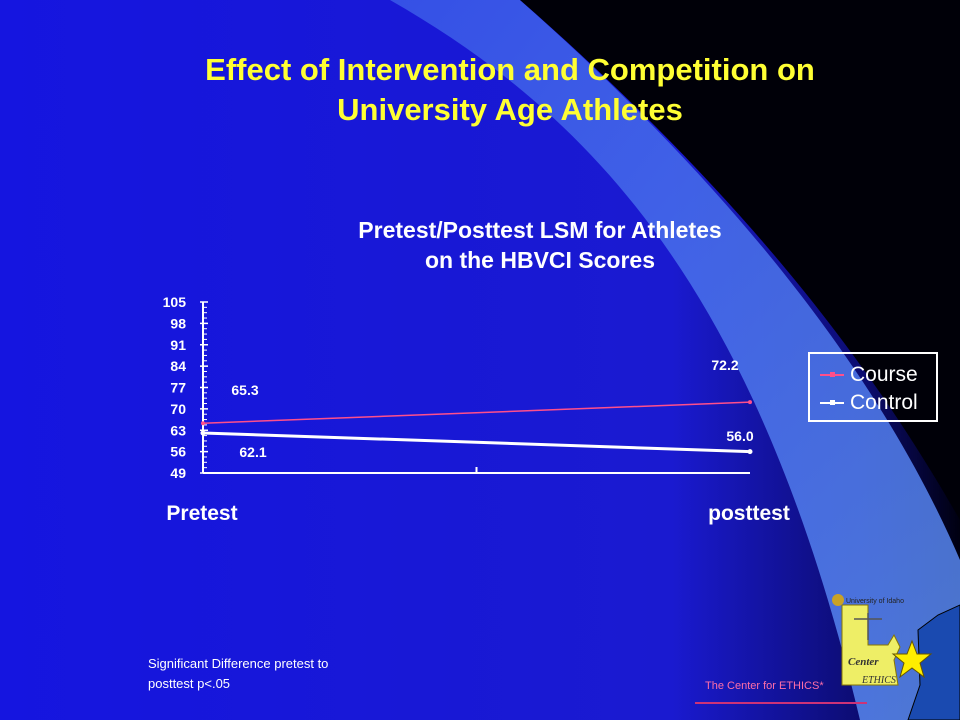 This screenshot has width=960, height=720. Describe the element at coordinates (724, 365) in the screenshot. I see `data-label-course-1: 72.2` at that location.